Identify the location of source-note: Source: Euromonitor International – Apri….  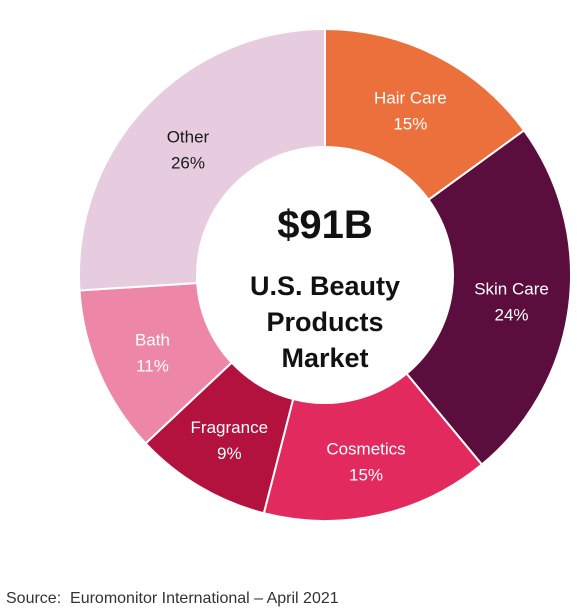
(172, 598).